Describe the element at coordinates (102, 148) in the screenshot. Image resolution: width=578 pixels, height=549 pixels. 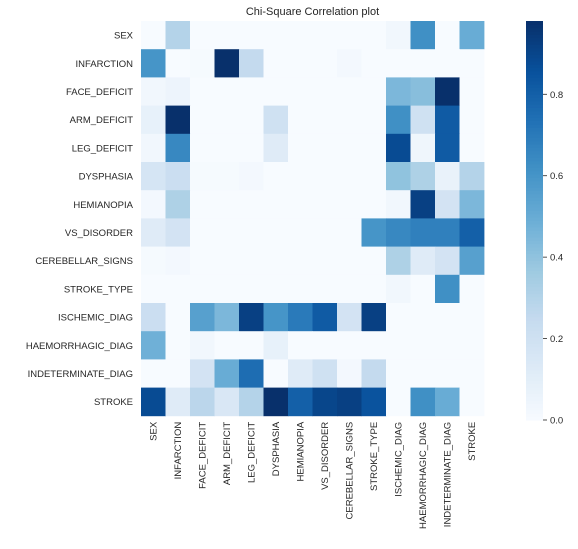
I see `row-tick-label: LEG_DEFICIT` at that location.